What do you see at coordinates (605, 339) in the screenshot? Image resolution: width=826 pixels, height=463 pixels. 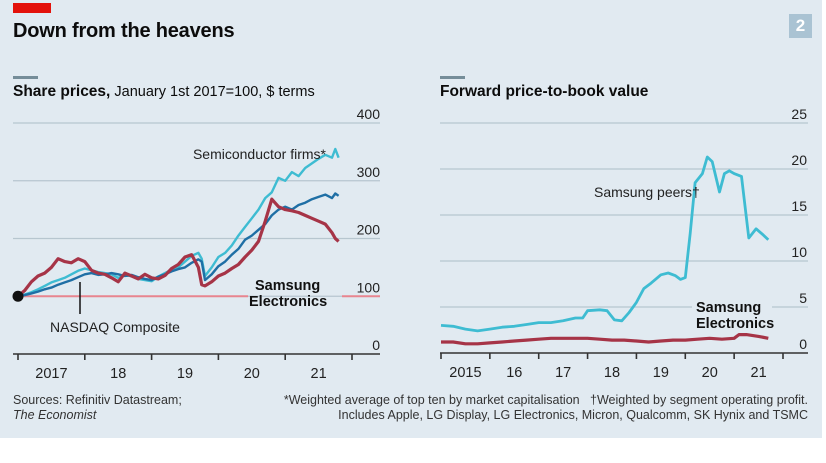 I see `samsung-electronics-pb-line` at bounding box center [605, 339].